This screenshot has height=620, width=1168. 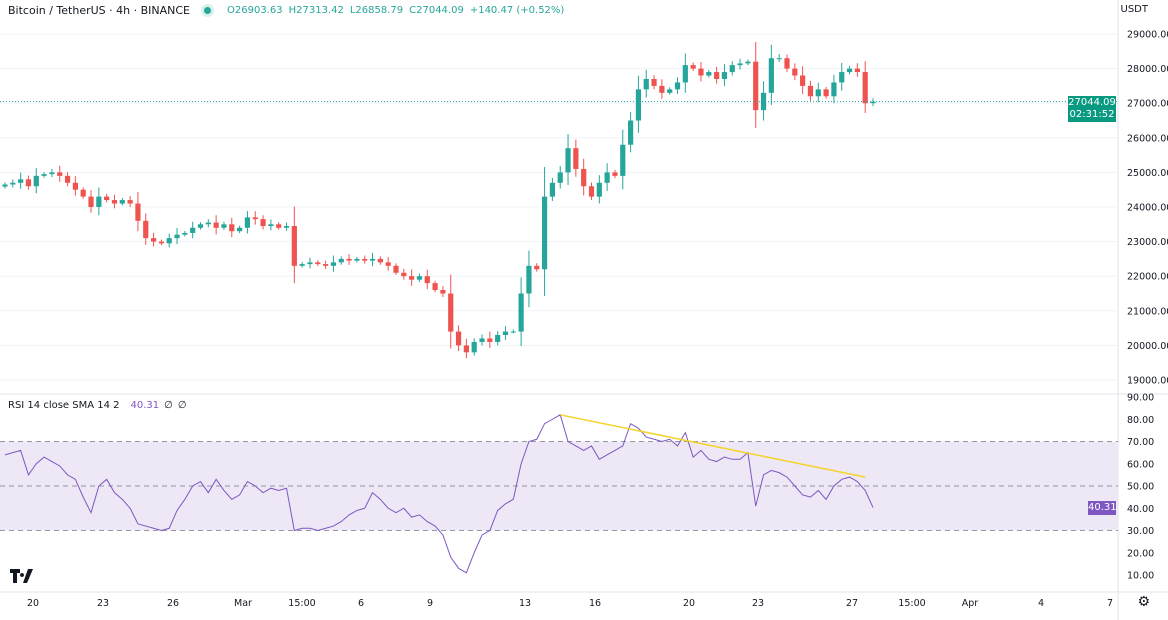 What do you see at coordinates (1143, 602) in the screenshot?
I see `gear-icon: ⚙` at bounding box center [1143, 602].